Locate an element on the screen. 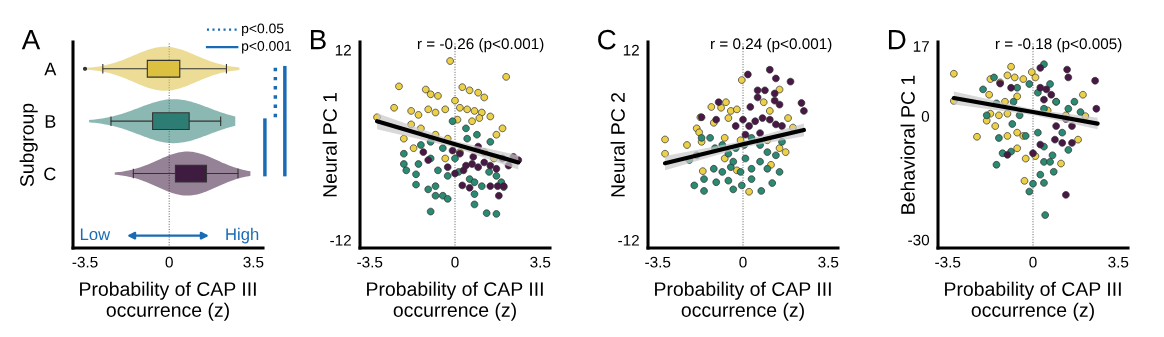  annotation: Low is located at coordinates (95, 234).